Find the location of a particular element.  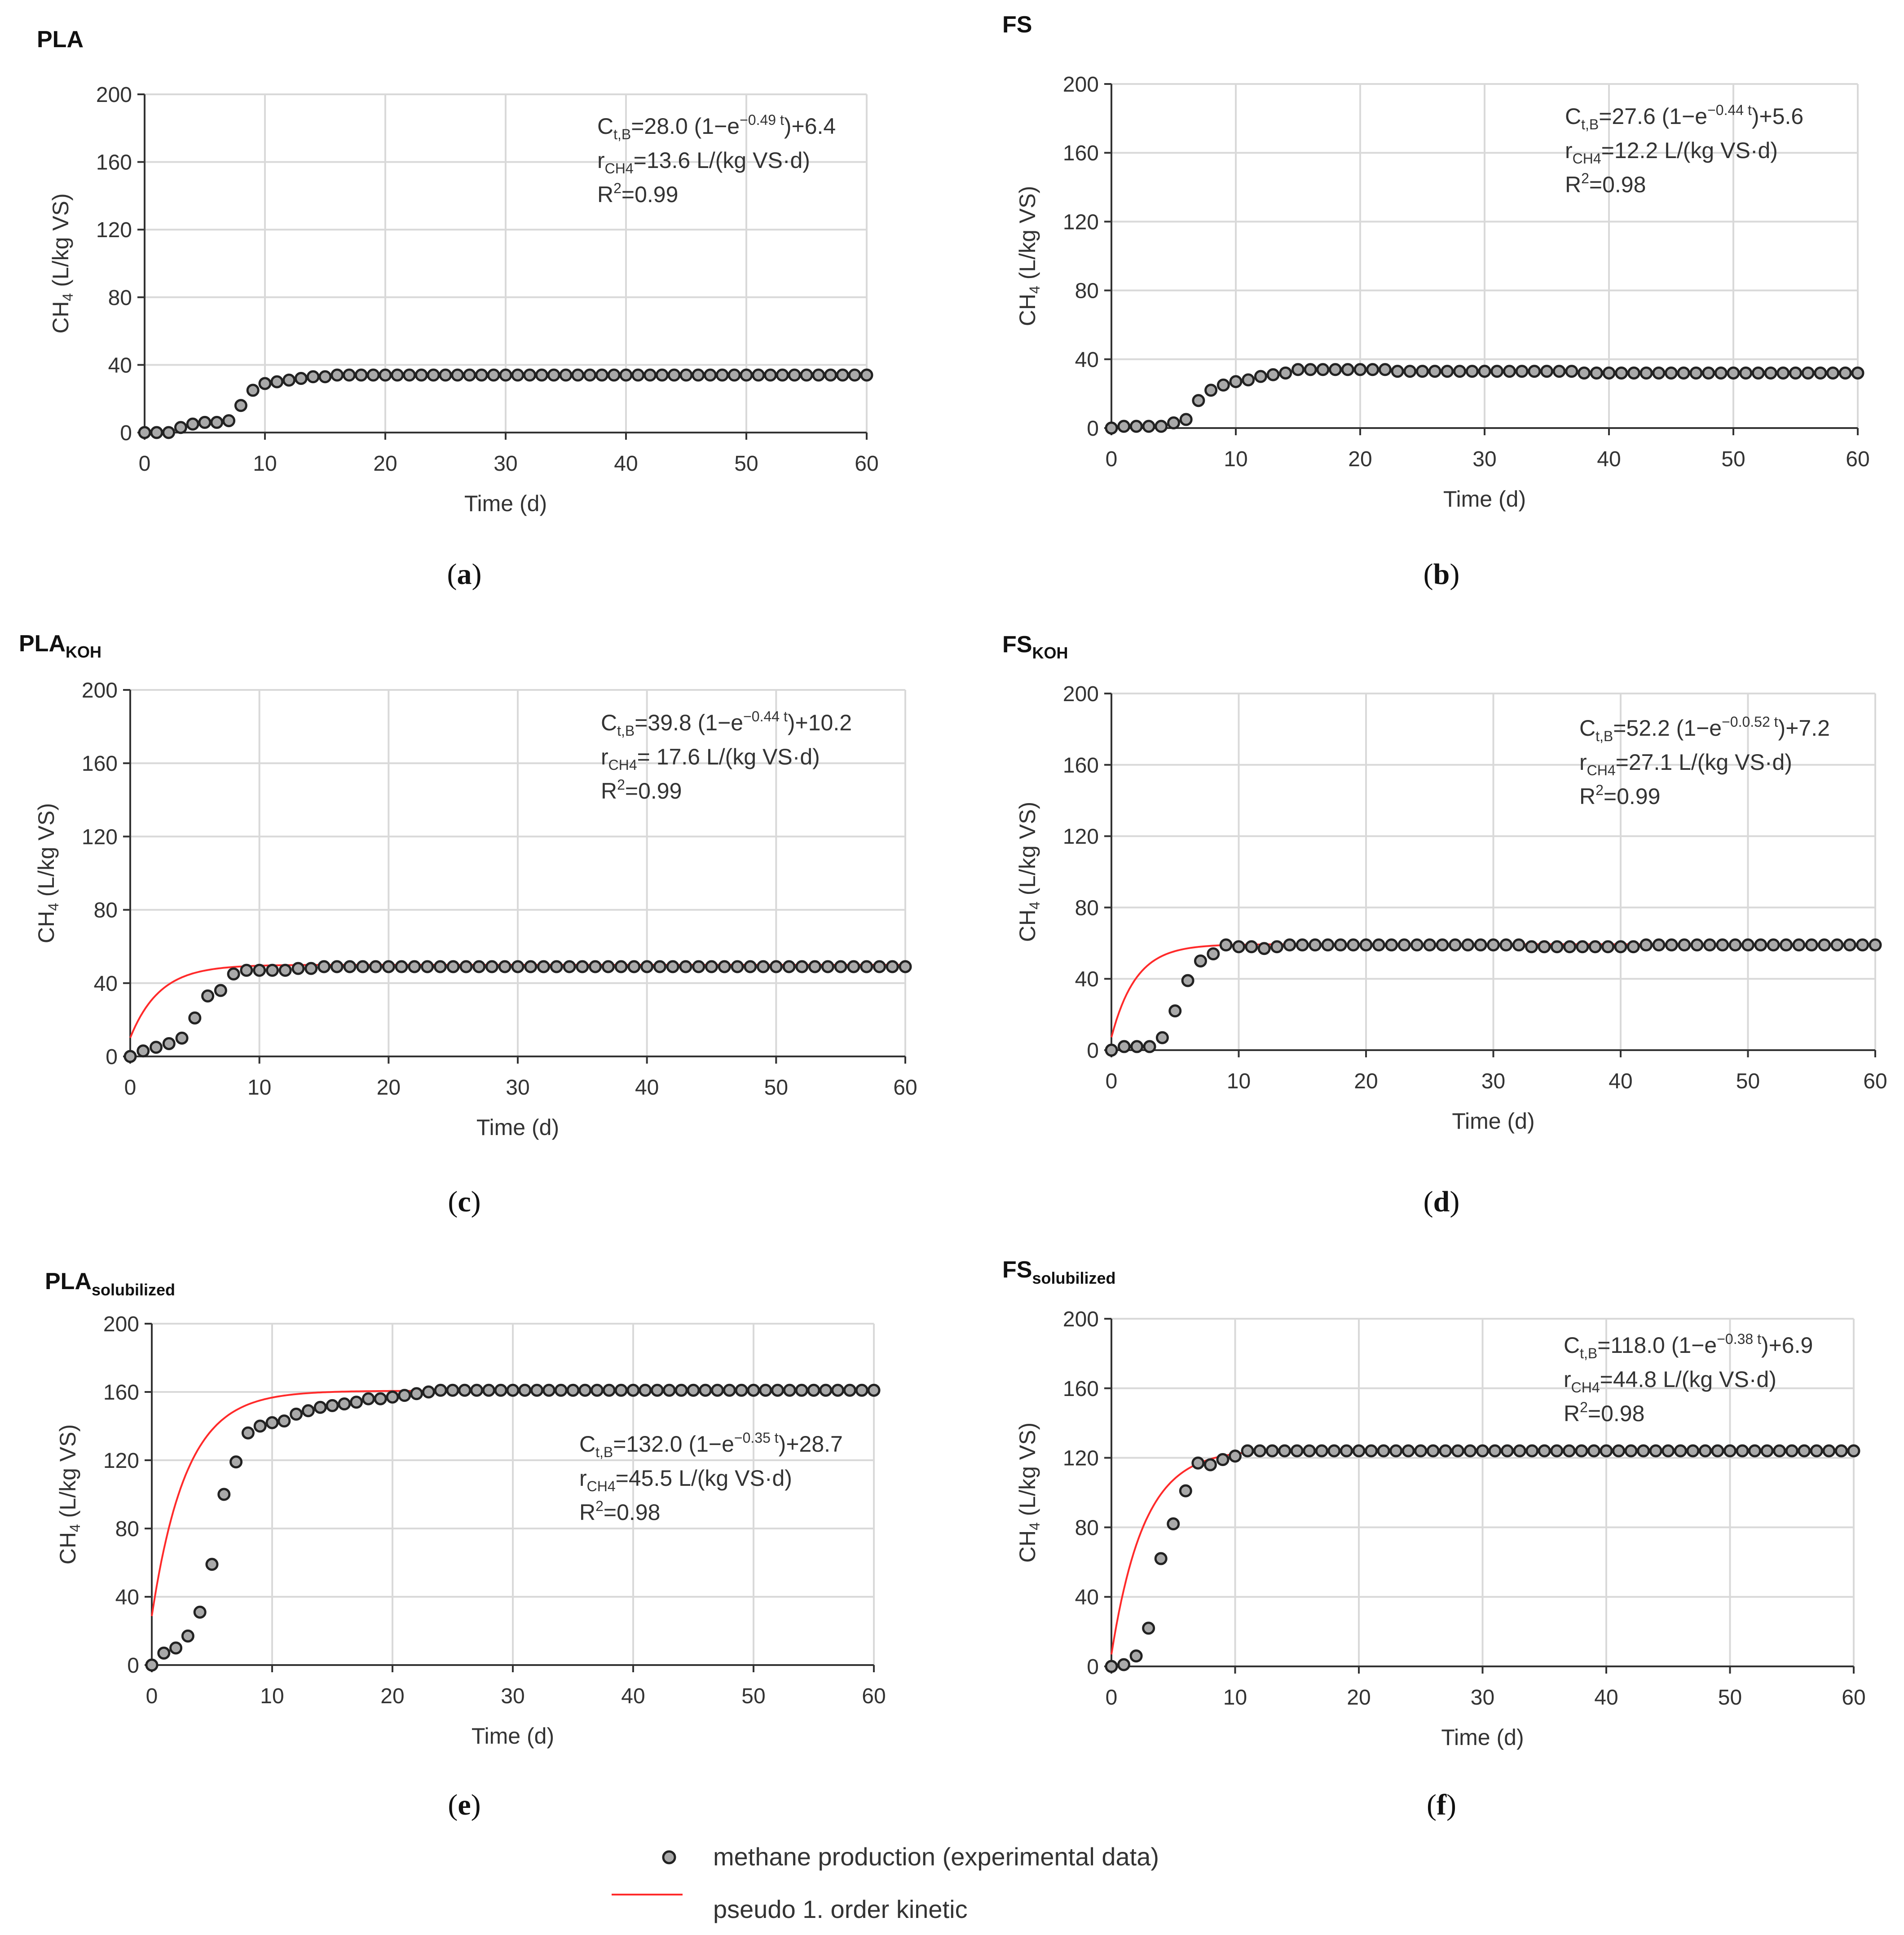

r-squared-symbol: R is located at coordinates (587, 1512).